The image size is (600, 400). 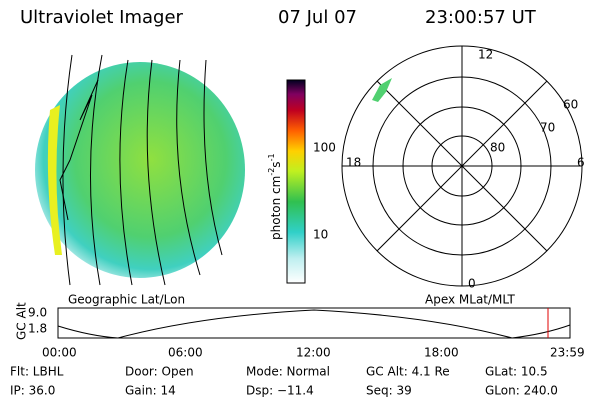 What do you see at coordinates (472, 284) in the screenshot?
I see `mlt-label: 0` at bounding box center [472, 284].